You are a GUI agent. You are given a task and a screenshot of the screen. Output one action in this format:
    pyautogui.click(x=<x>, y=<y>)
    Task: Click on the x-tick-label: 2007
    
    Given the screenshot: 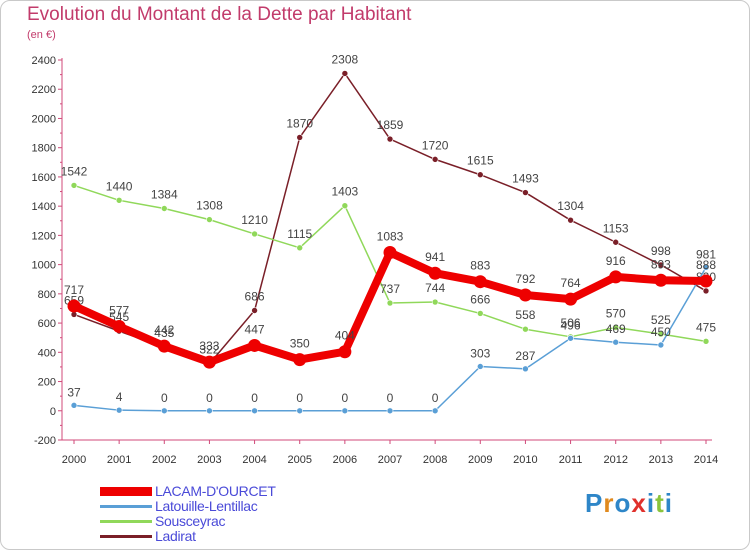 What is the action you would take?
    pyautogui.click(x=390, y=460)
    